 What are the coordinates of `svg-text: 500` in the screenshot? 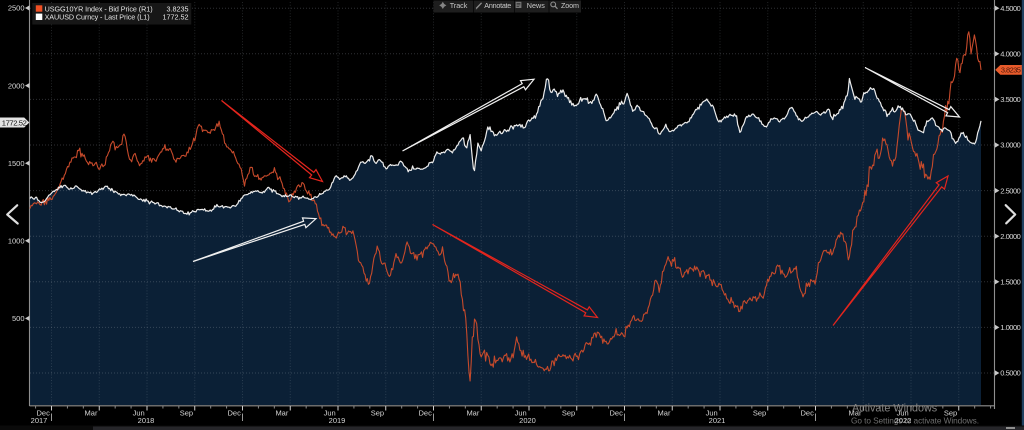 It's located at (18, 318).